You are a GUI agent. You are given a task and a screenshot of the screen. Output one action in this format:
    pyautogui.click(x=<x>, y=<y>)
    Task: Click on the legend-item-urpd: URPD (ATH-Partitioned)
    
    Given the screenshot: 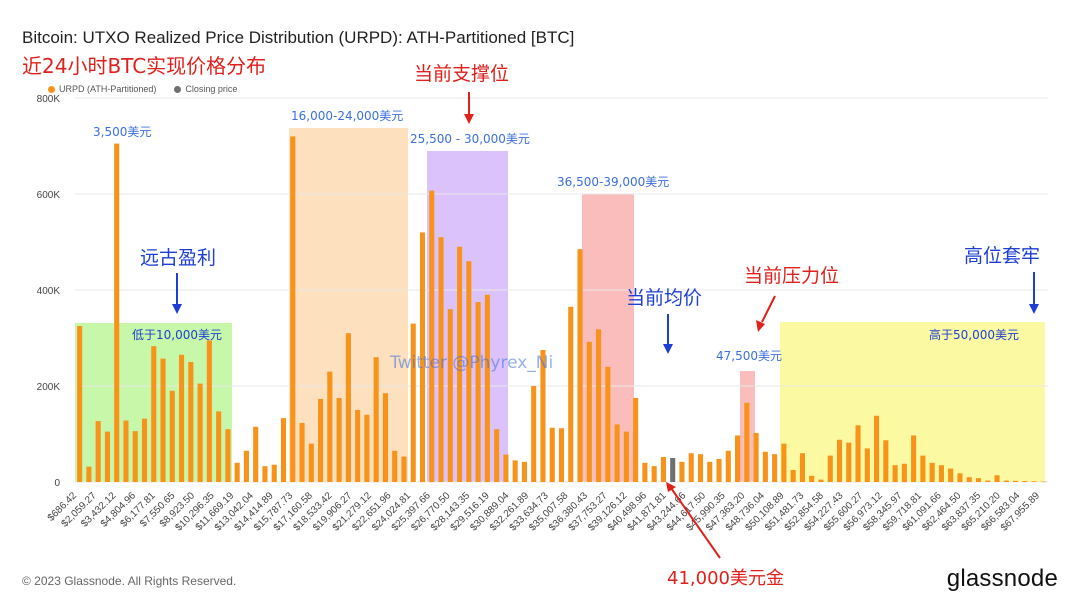 What is the action you would take?
    pyautogui.click(x=102, y=89)
    